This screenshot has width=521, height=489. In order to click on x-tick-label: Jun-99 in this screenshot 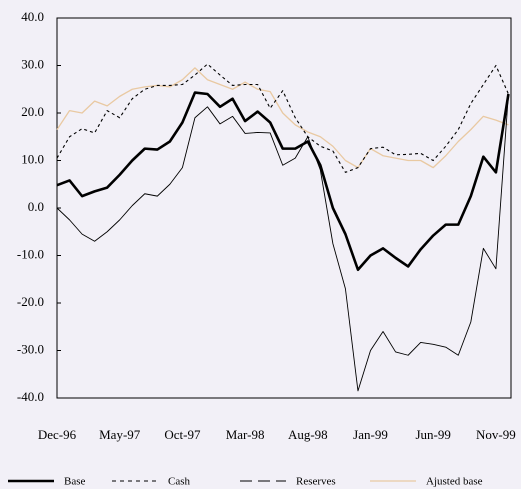, I will do `click(433, 434)`.